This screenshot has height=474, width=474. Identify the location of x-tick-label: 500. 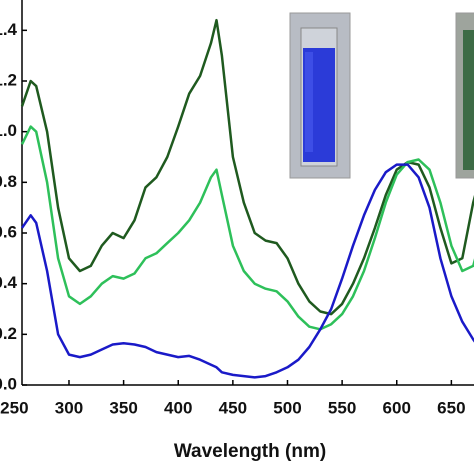
(287, 407).